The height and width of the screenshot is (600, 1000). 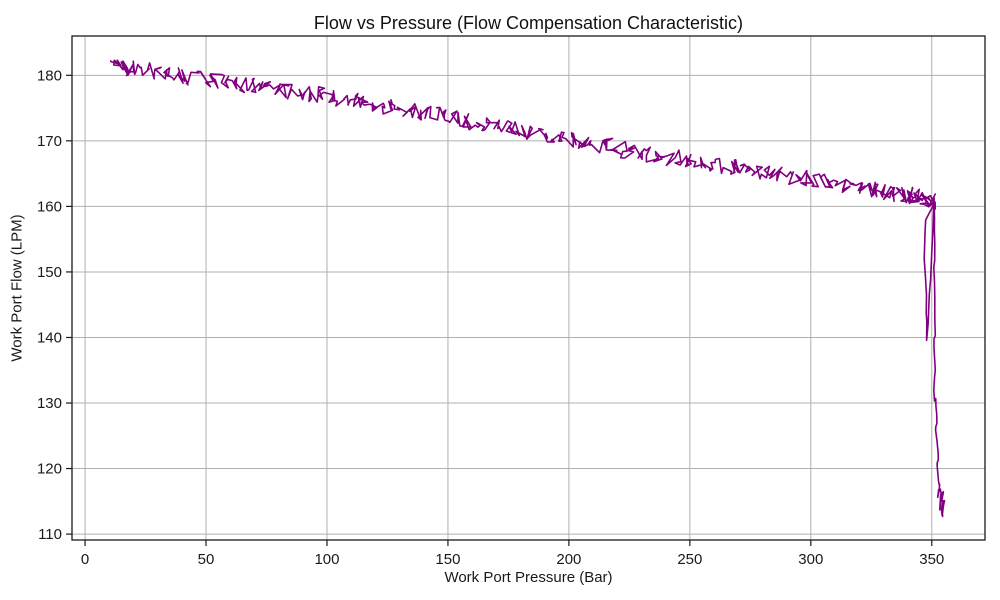 I want to click on x-tick-label: 0, so click(x=85, y=559).